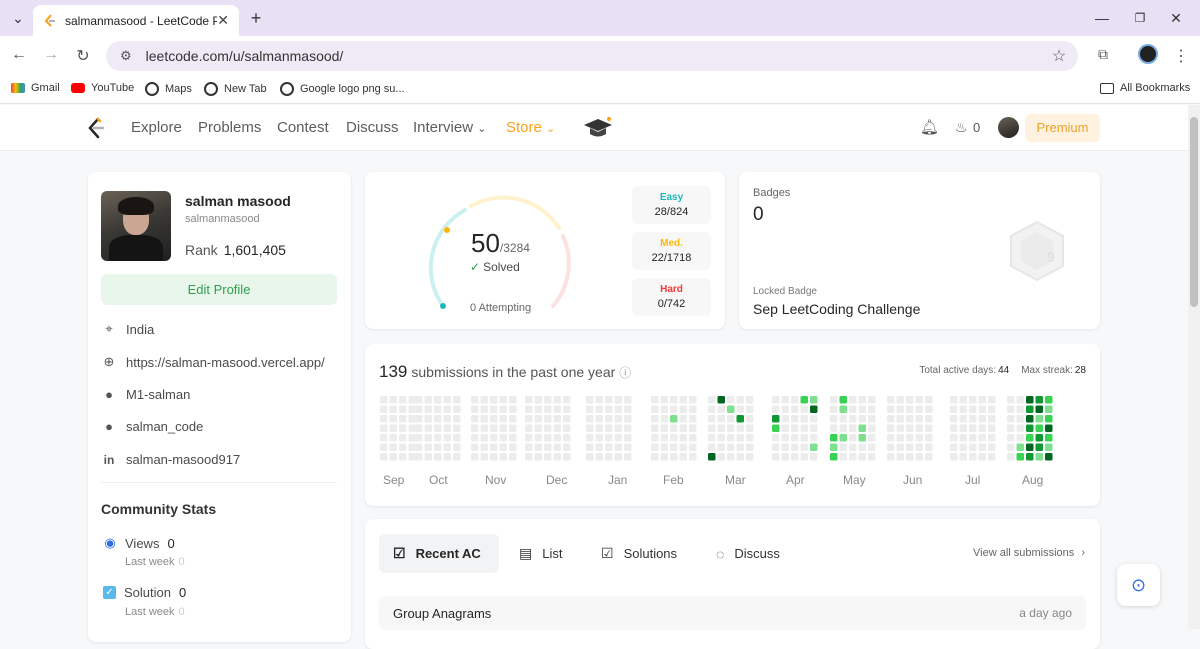 The width and height of the screenshot is (1200, 649). Describe the element at coordinates (592, 56) in the screenshot. I see `url-input: ⚙ leetcode.com/u/salmanmasood/` at that location.